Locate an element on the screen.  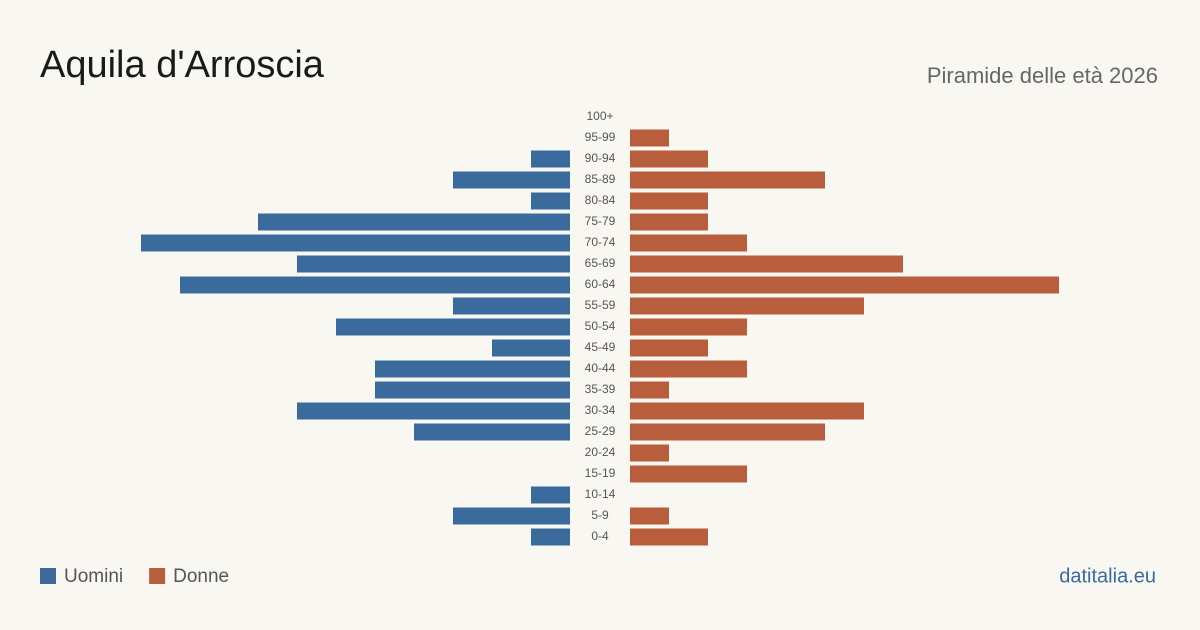
age-label: 35-39 is located at coordinates (600, 389).